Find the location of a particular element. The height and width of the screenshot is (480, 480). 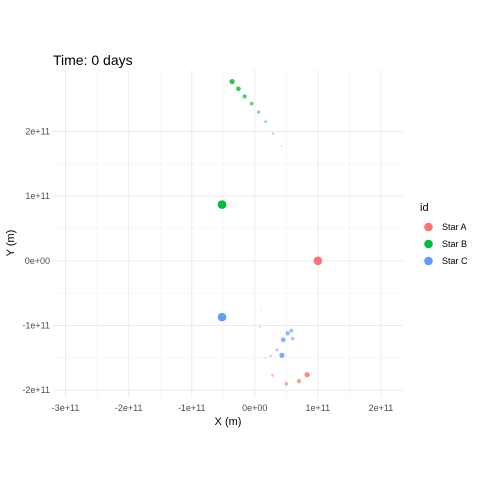

trail-points is located at coordinates (269, 232).